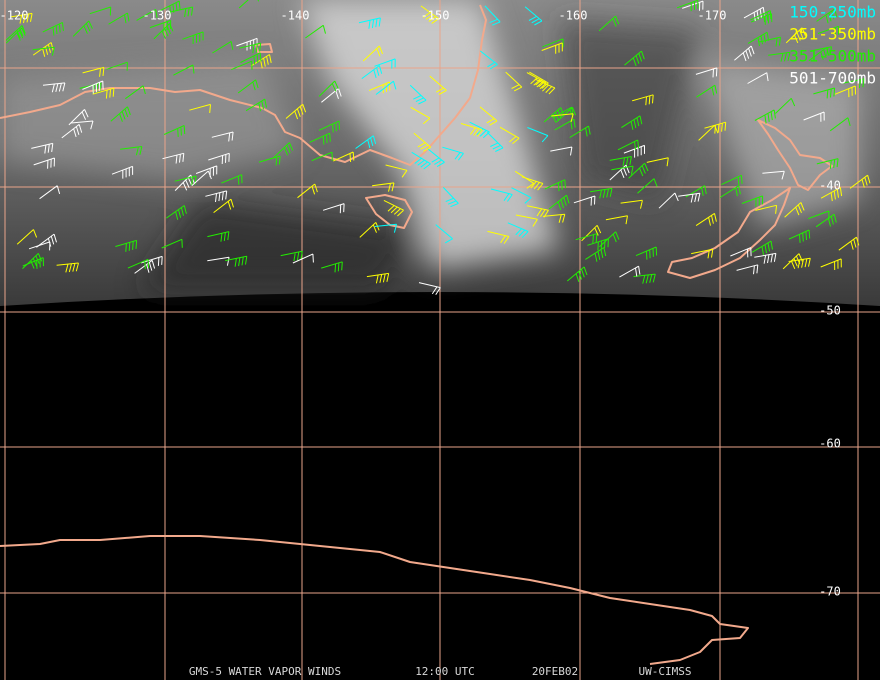 Image resolution: width=880 pixels, height=680 pixels. What do you see at coordinates (712, 16) in the screenshot?
I see `longitude-label: -170` at bounding box center [712, 16].